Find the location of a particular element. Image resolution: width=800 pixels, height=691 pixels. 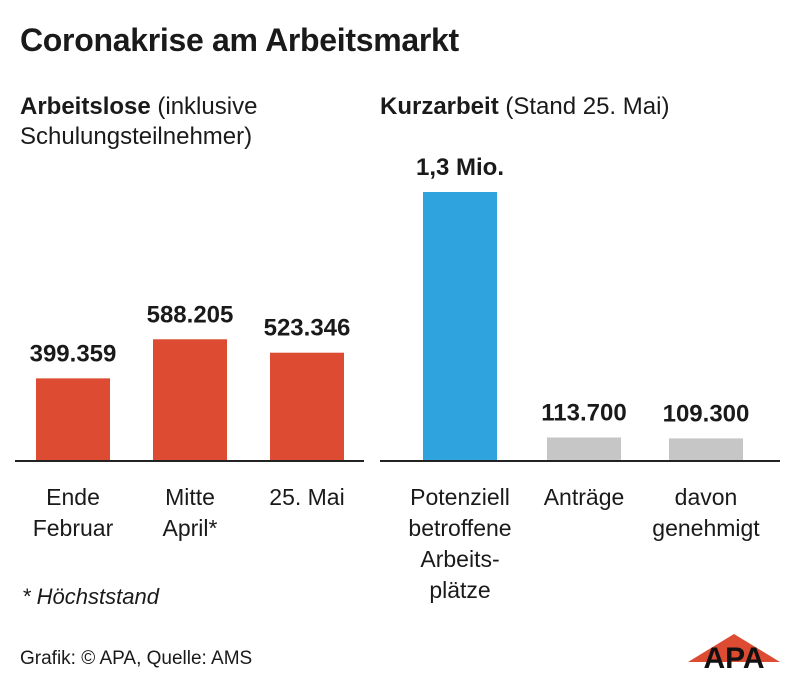

apa-logo: APA is located at coordinates (734, 653).